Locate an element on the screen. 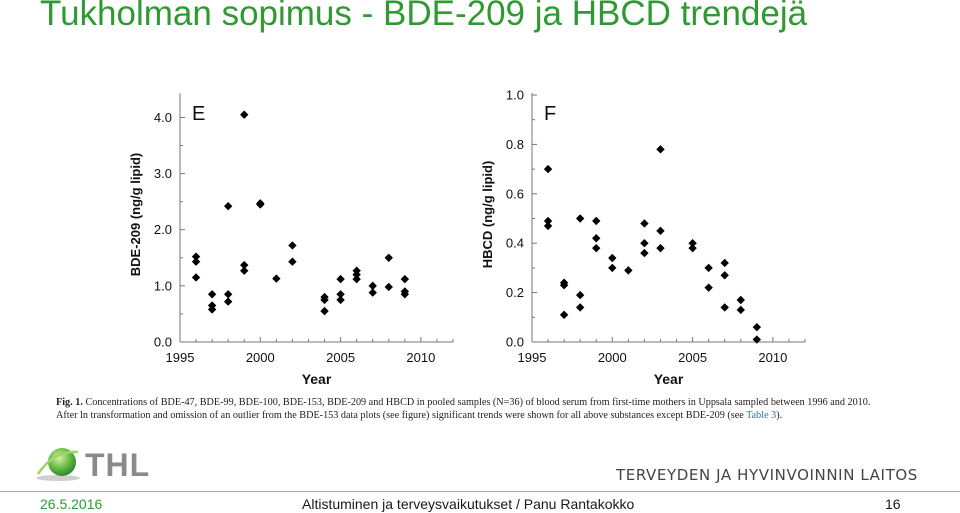 The height and width of the screenshot is (513, 960). y-axis-title: HBCD (ng/g lipid) is located at coordinates (487, 215).